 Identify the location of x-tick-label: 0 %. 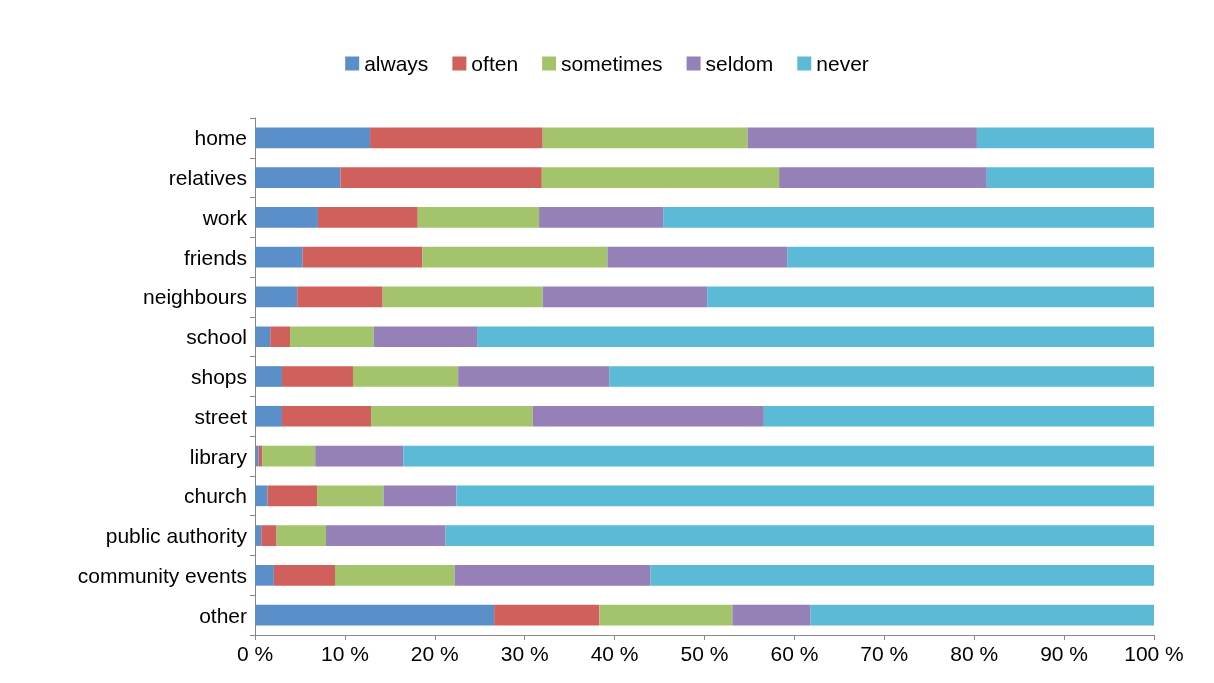
(255, 653).